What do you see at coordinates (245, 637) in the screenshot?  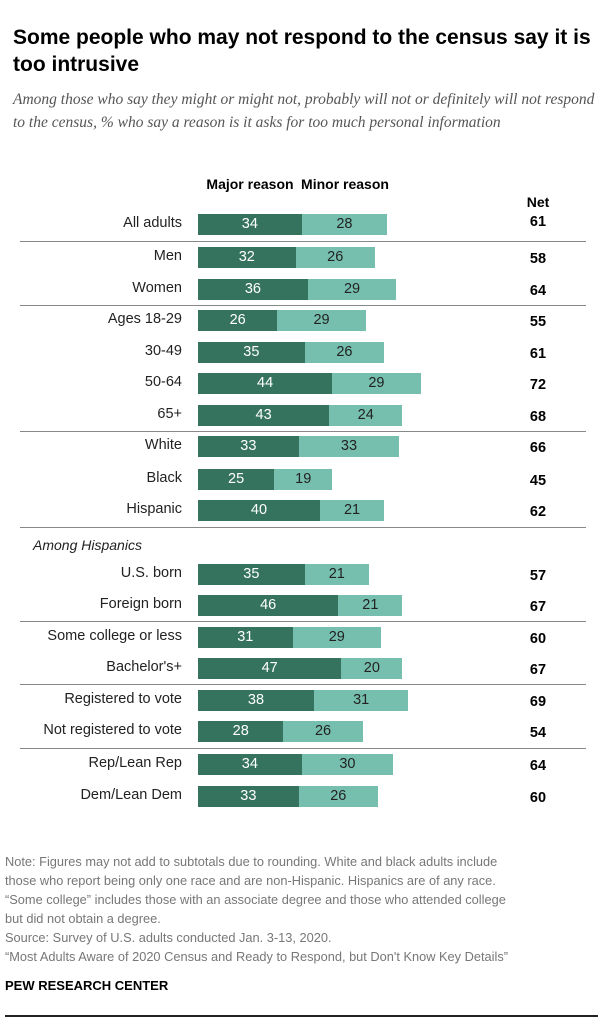 I see `bar-major-reason: 31` at bounding box center [245, 637].